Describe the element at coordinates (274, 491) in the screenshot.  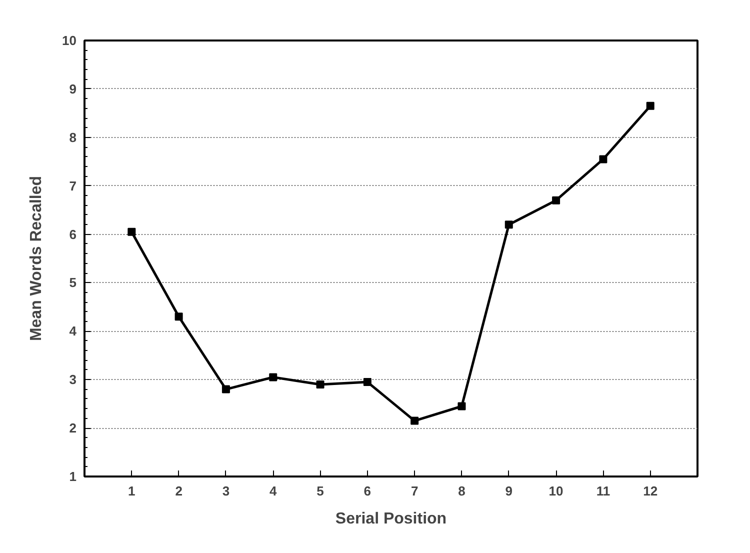
I see `x-tick-label: 4` at that location.